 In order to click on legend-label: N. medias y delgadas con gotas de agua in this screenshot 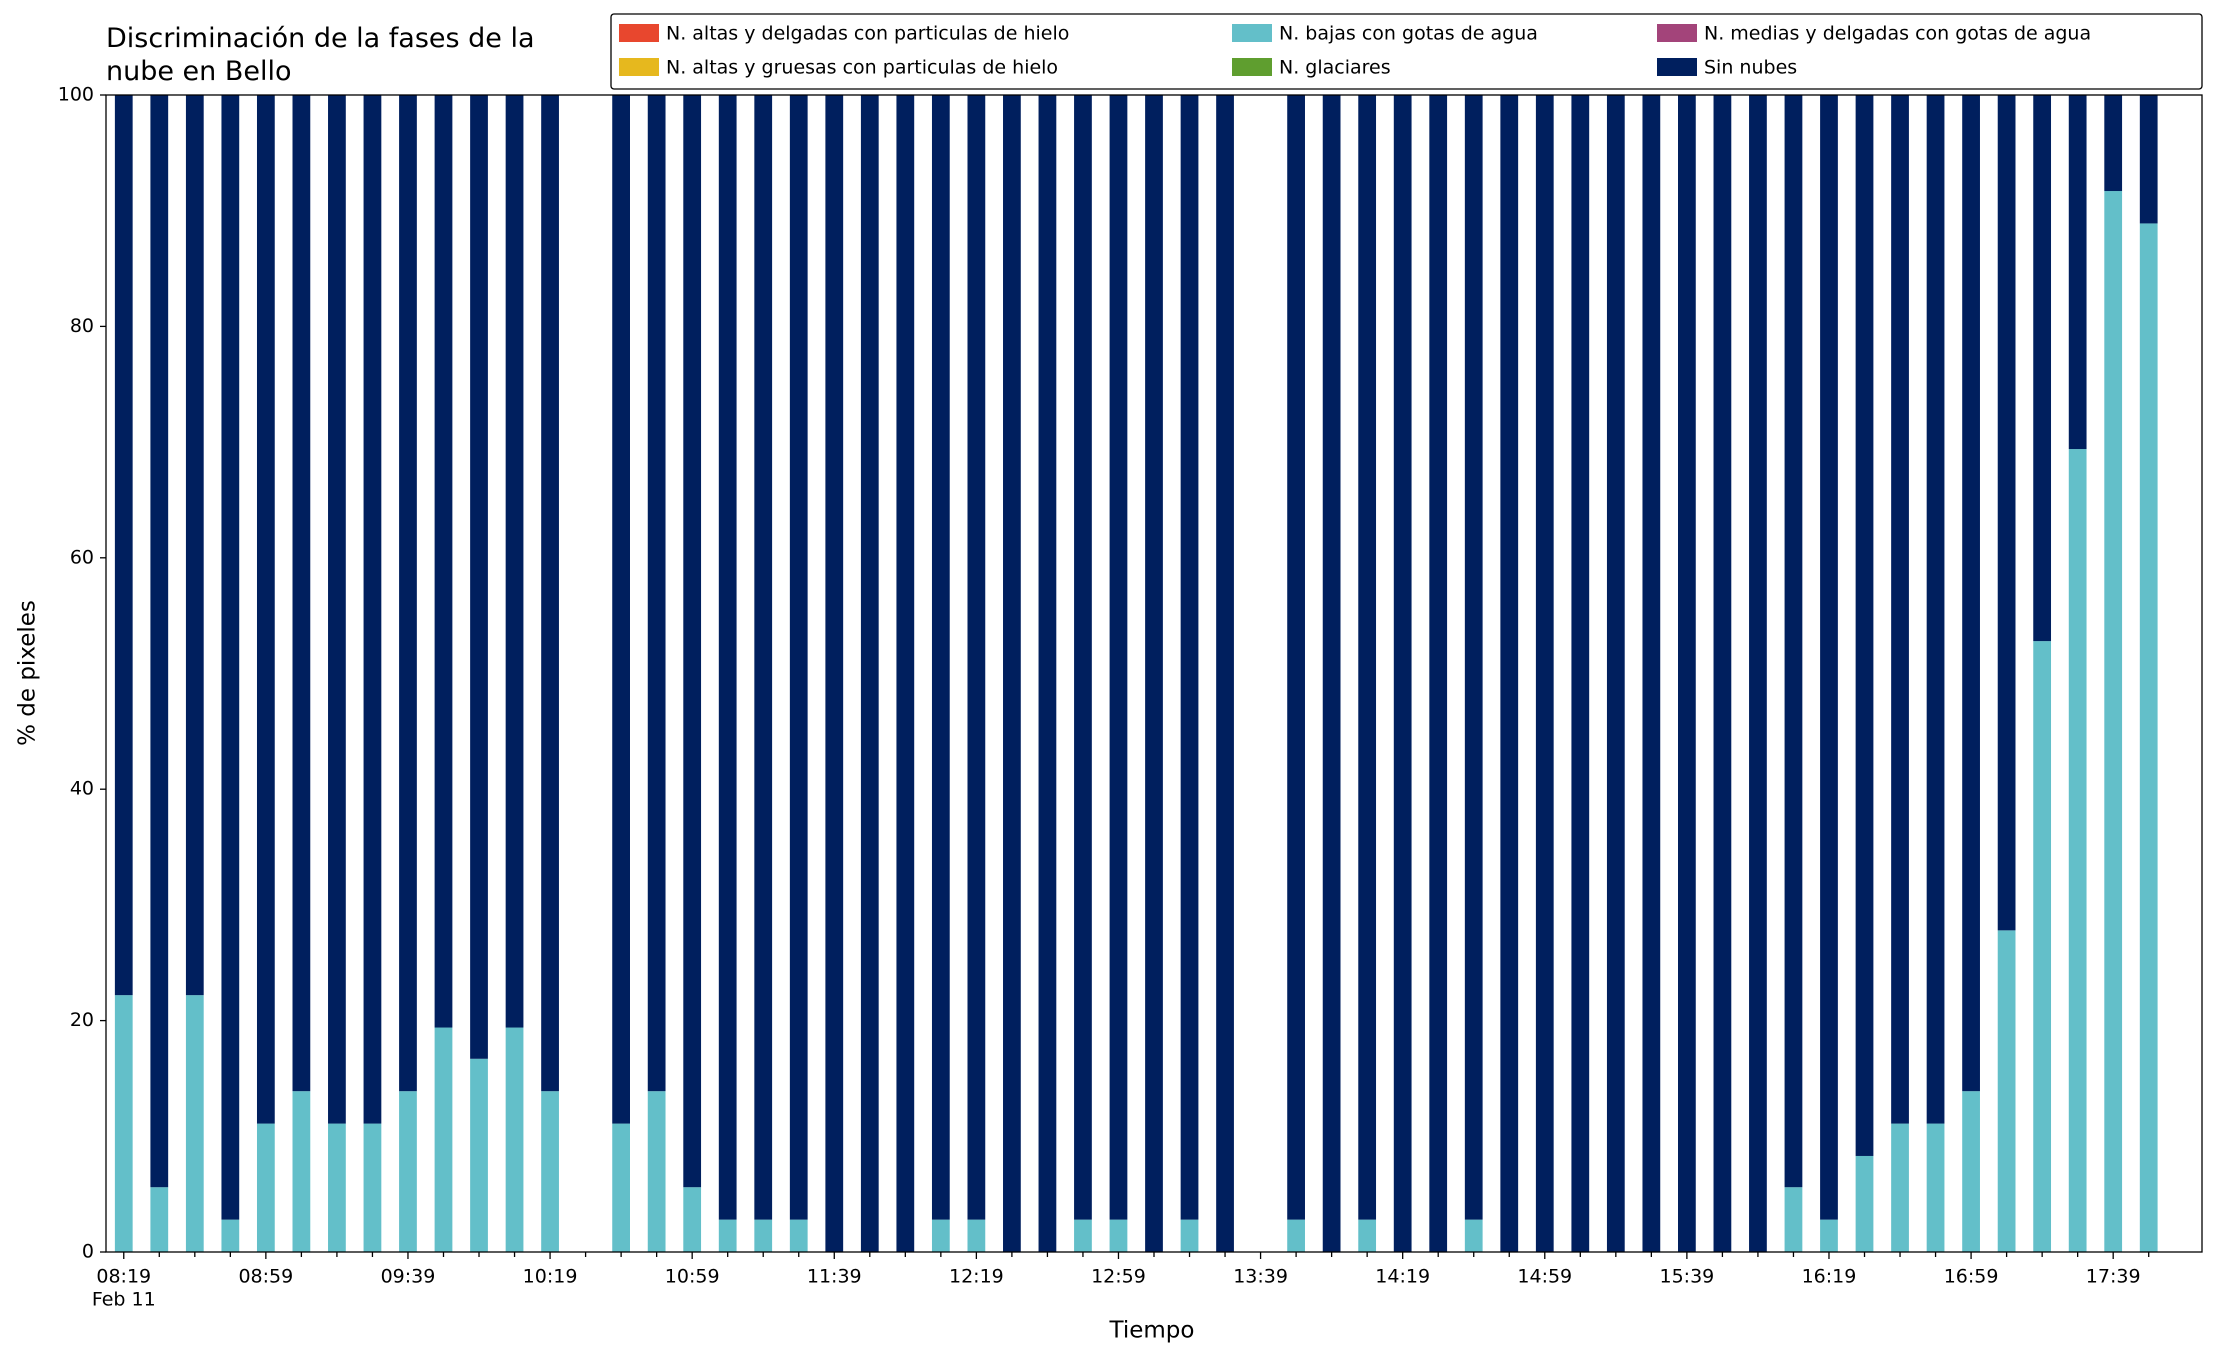, I will do `click(1897, 34)`.